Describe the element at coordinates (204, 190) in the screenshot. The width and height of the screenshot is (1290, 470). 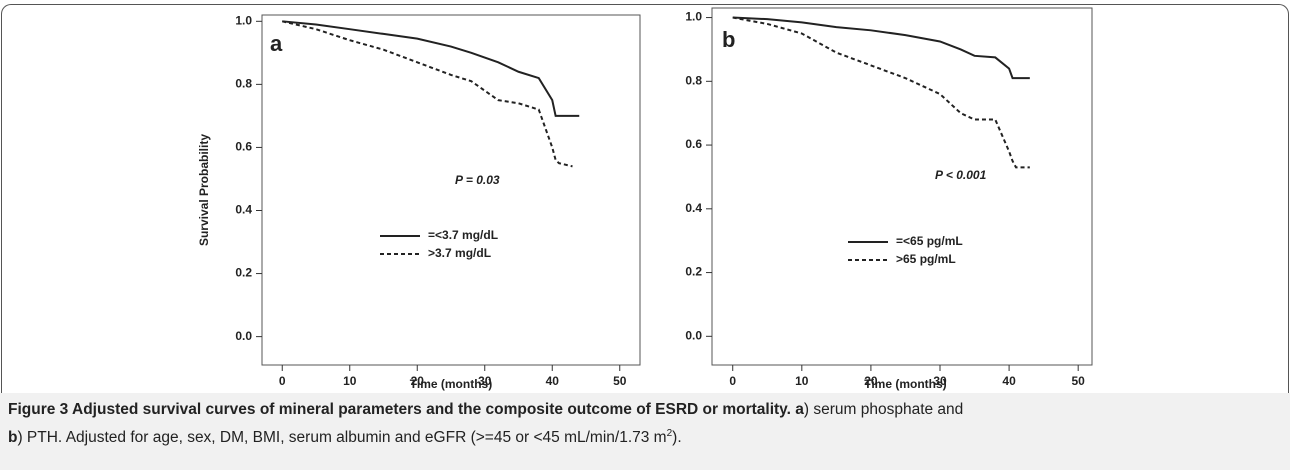
I see `y-axis-label: Survival Probability` at that location.